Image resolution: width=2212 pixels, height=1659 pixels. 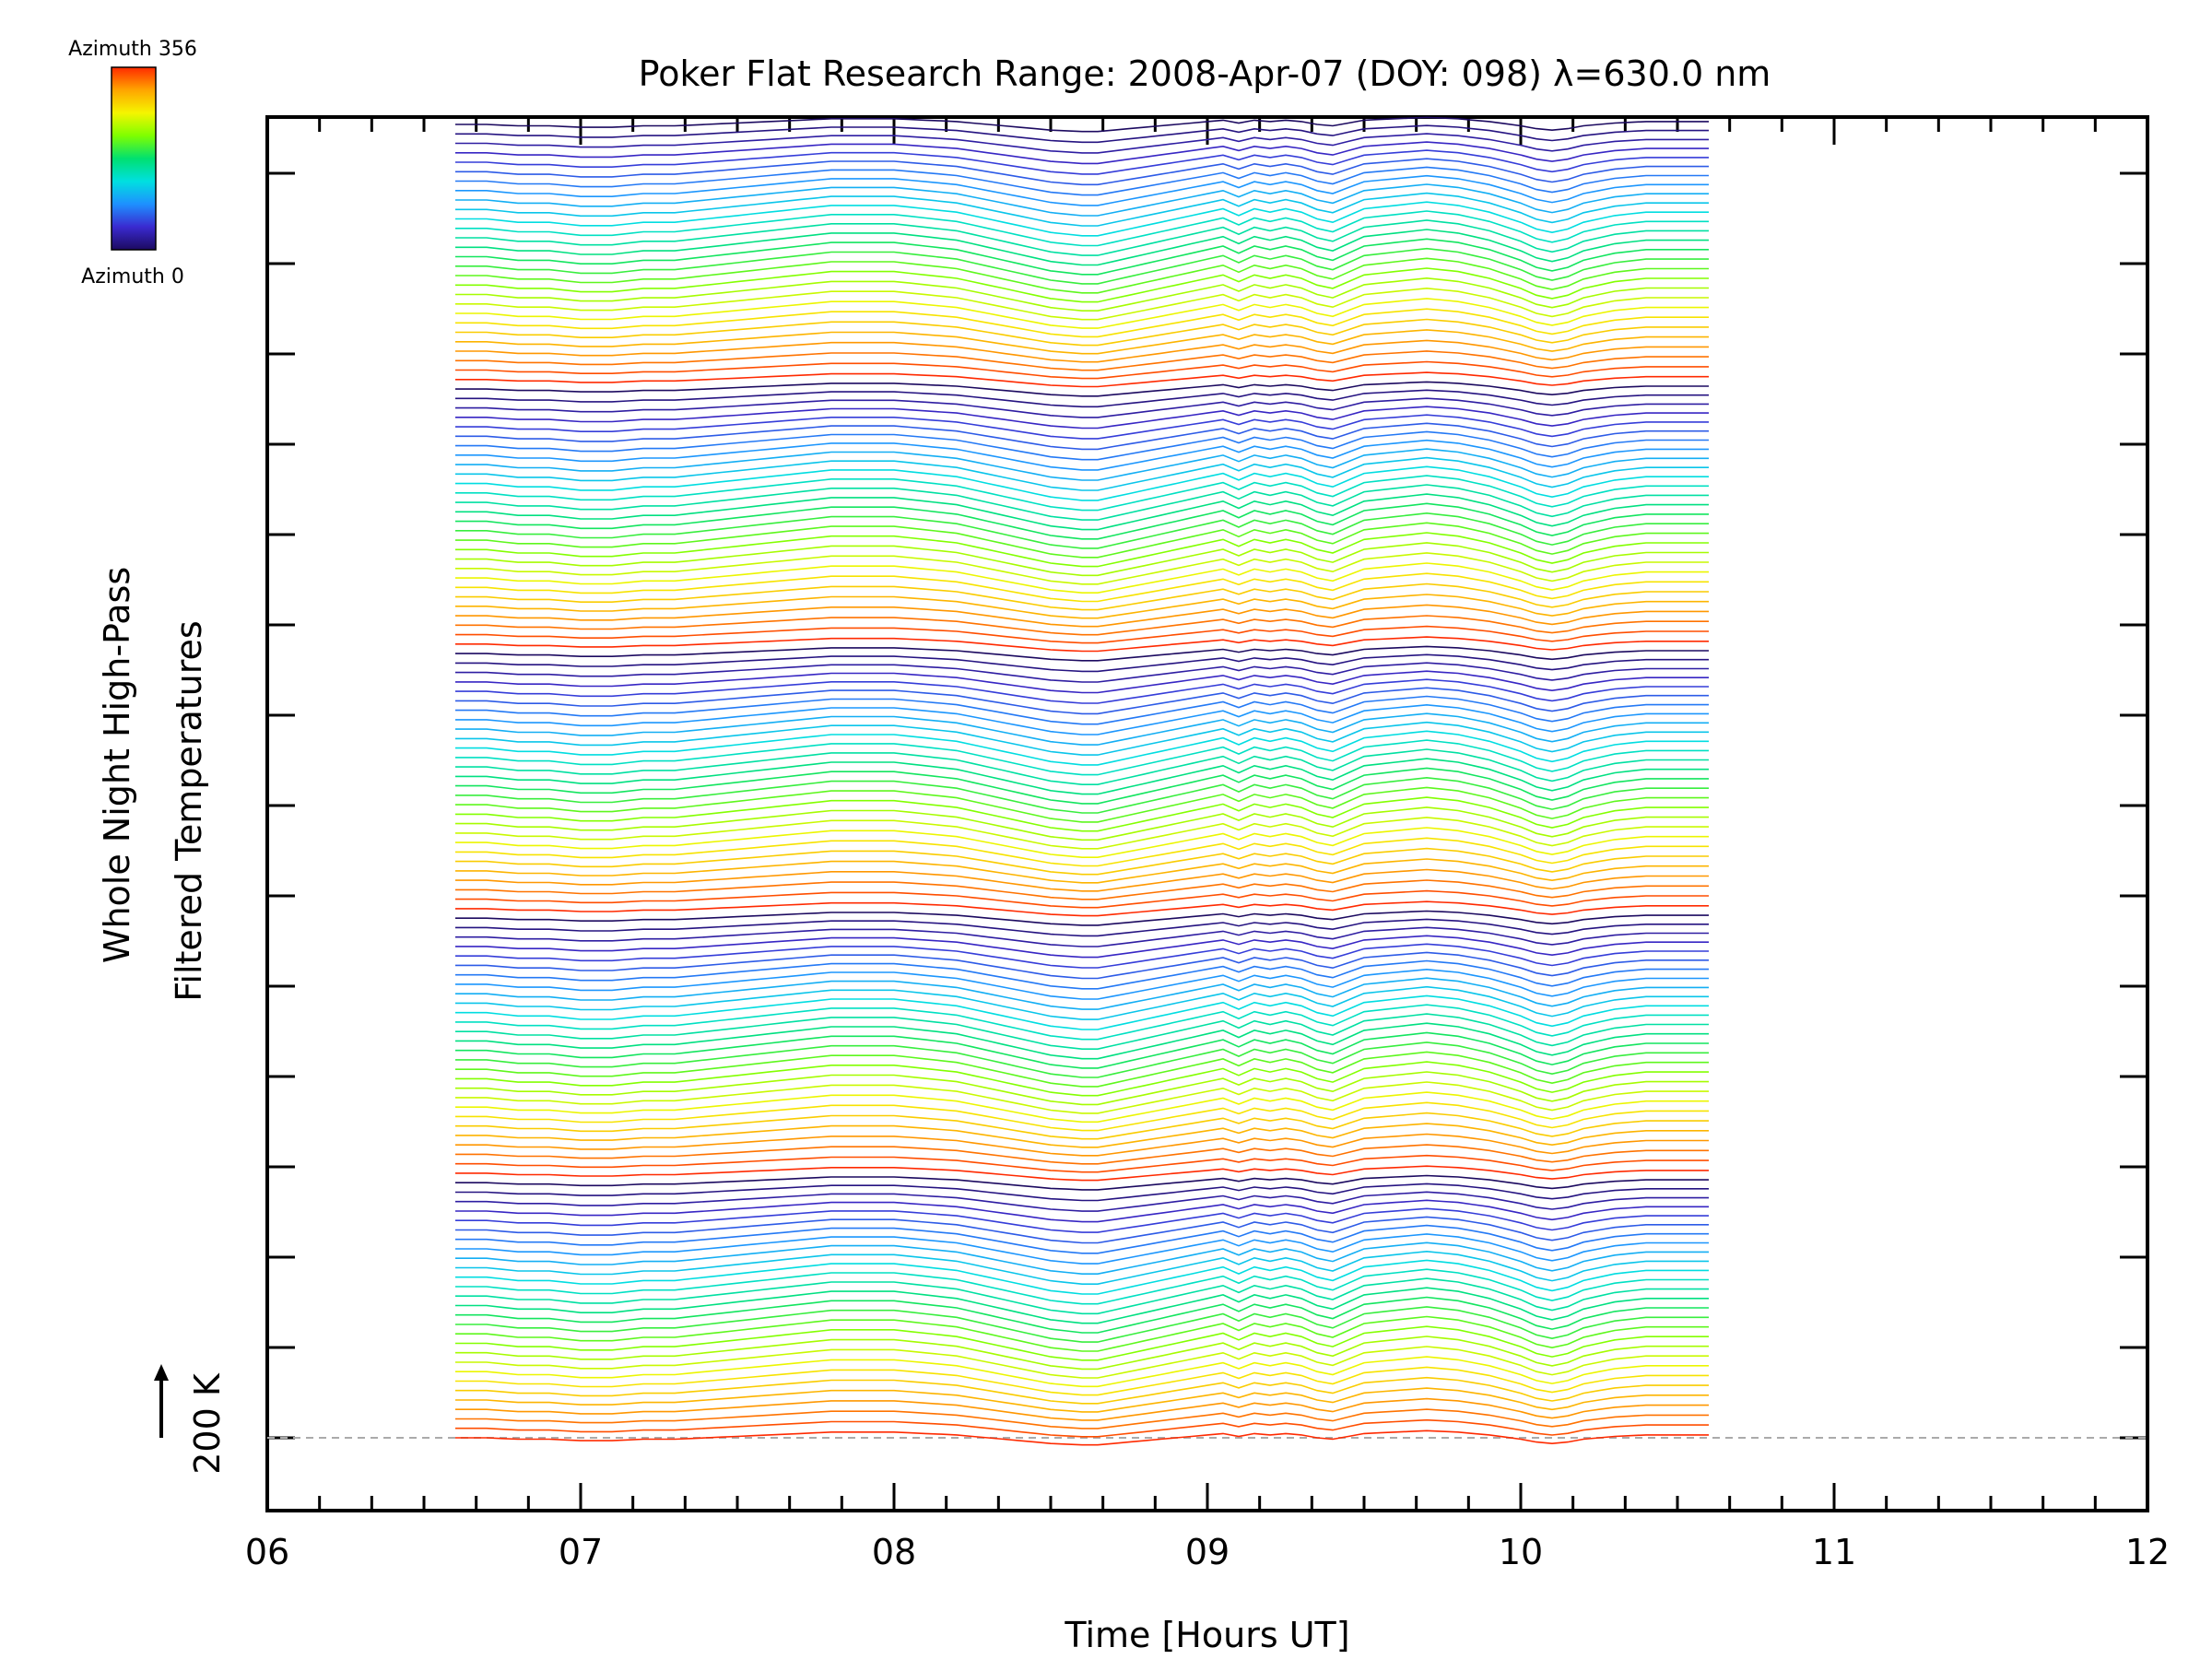 What do you see at coordinates (2147, 1552) in the screenshot?
I see `x-tick-label: 12` at bounding box center [2147, 1552].